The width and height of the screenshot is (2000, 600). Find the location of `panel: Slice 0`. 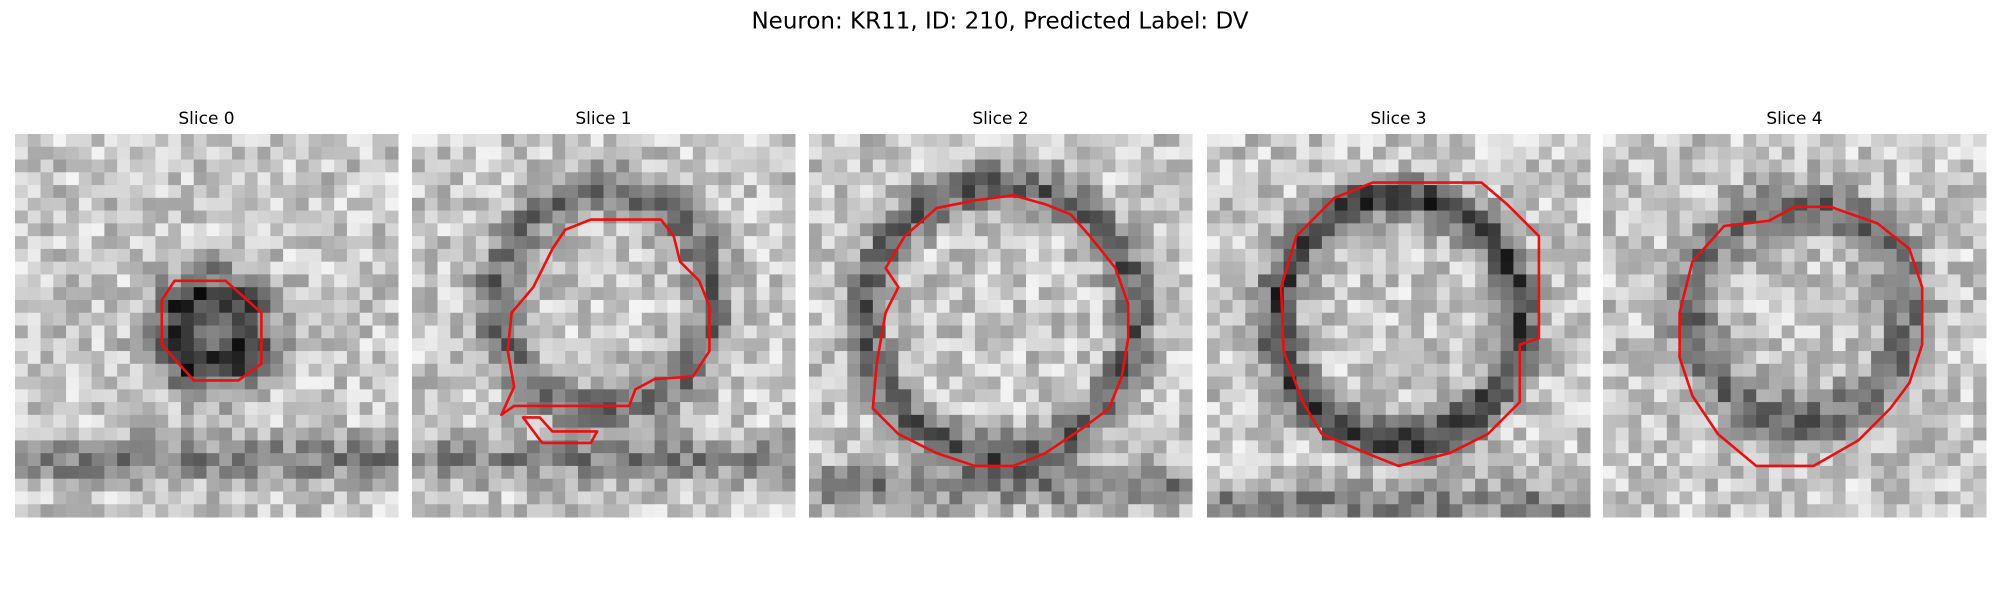

panel: Slice 0 is located at coordinates (207, 313).